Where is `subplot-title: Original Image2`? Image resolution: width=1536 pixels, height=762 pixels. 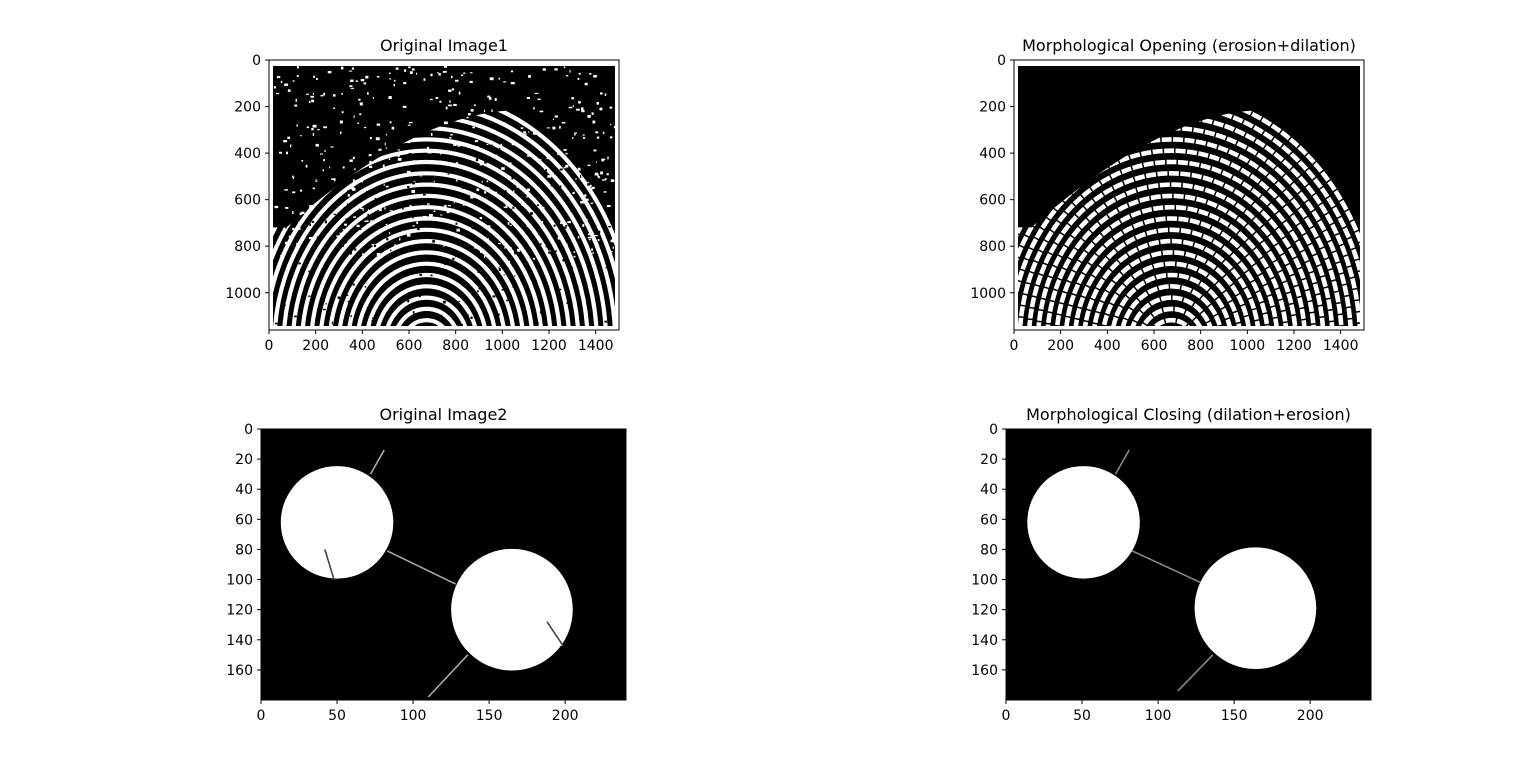 subplot-title: Original Image2 is located at coordinates (444, 414).